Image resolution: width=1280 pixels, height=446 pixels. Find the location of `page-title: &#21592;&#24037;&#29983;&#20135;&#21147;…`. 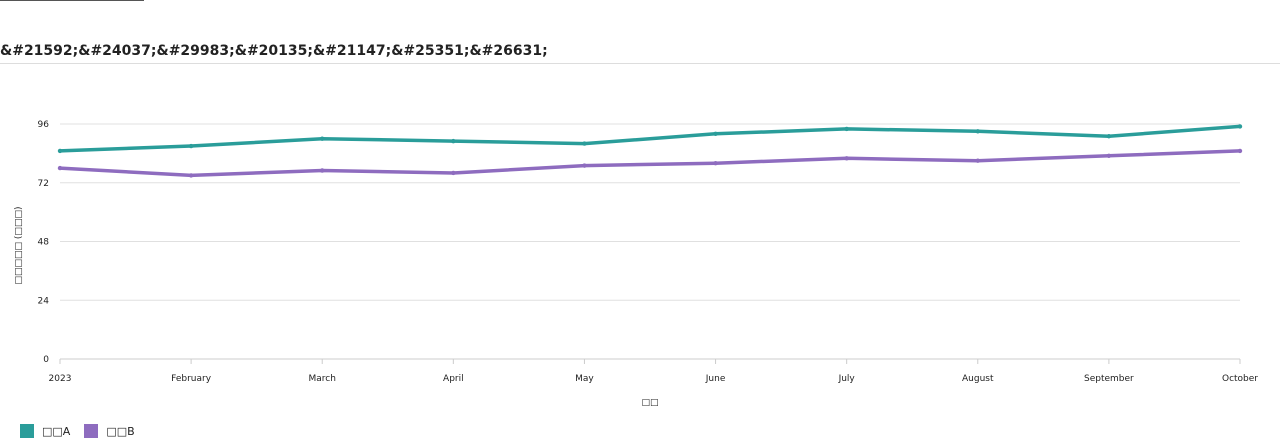

page-title: &#21592;&#24037;&#29983;&#20135;&#21147;… is located at coordinates (274, 51).